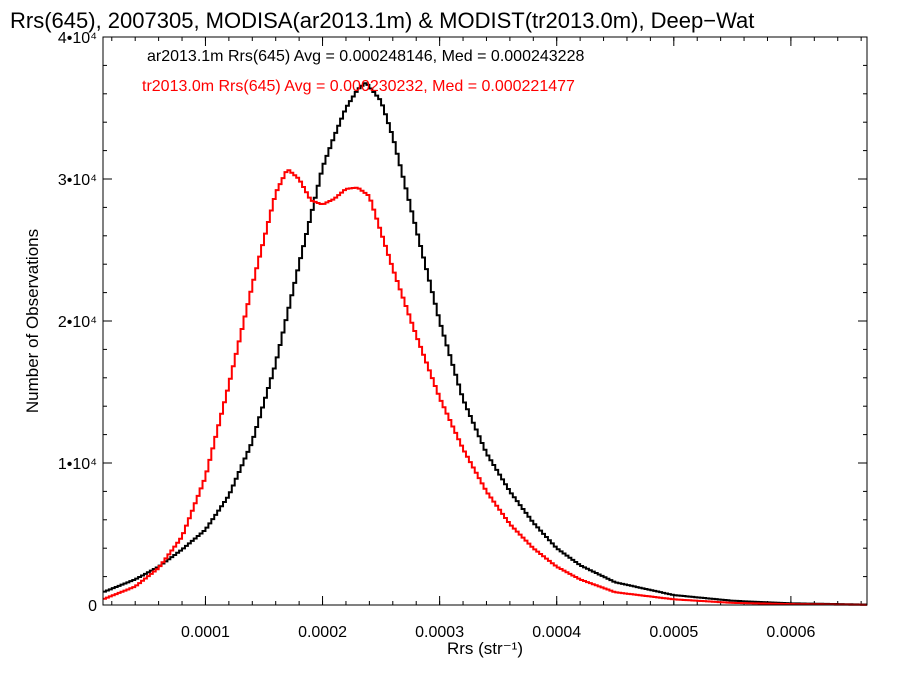 The image size is (900, 675). I want to click on x-tick-label: 0.0006, so click(790, 632).